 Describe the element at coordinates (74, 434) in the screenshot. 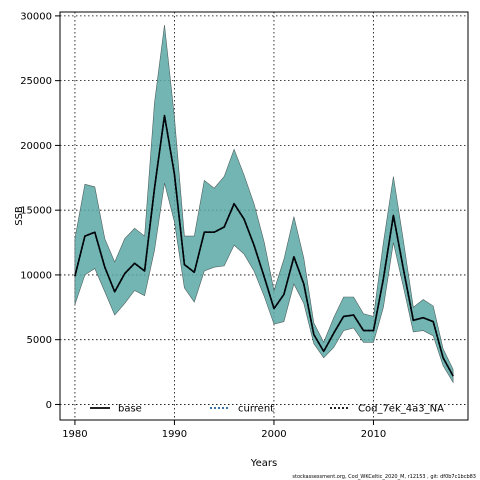

I see `x-tick-label: 1980` at that location.